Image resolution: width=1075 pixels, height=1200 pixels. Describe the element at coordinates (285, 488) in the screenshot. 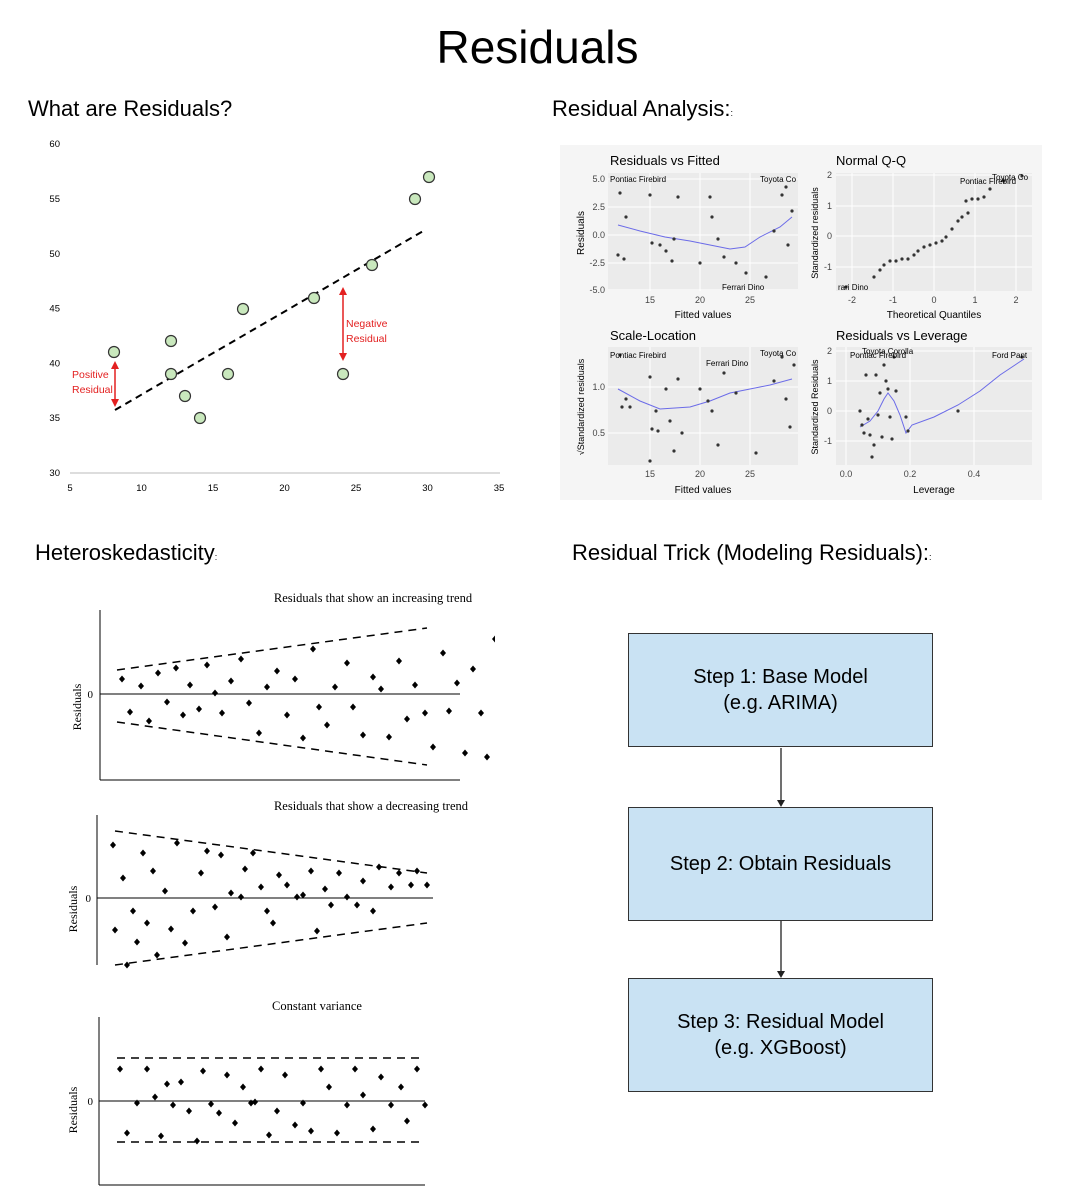

I see `scatter-x-ticks: 5 10 15 20 25 30 35` at that location.